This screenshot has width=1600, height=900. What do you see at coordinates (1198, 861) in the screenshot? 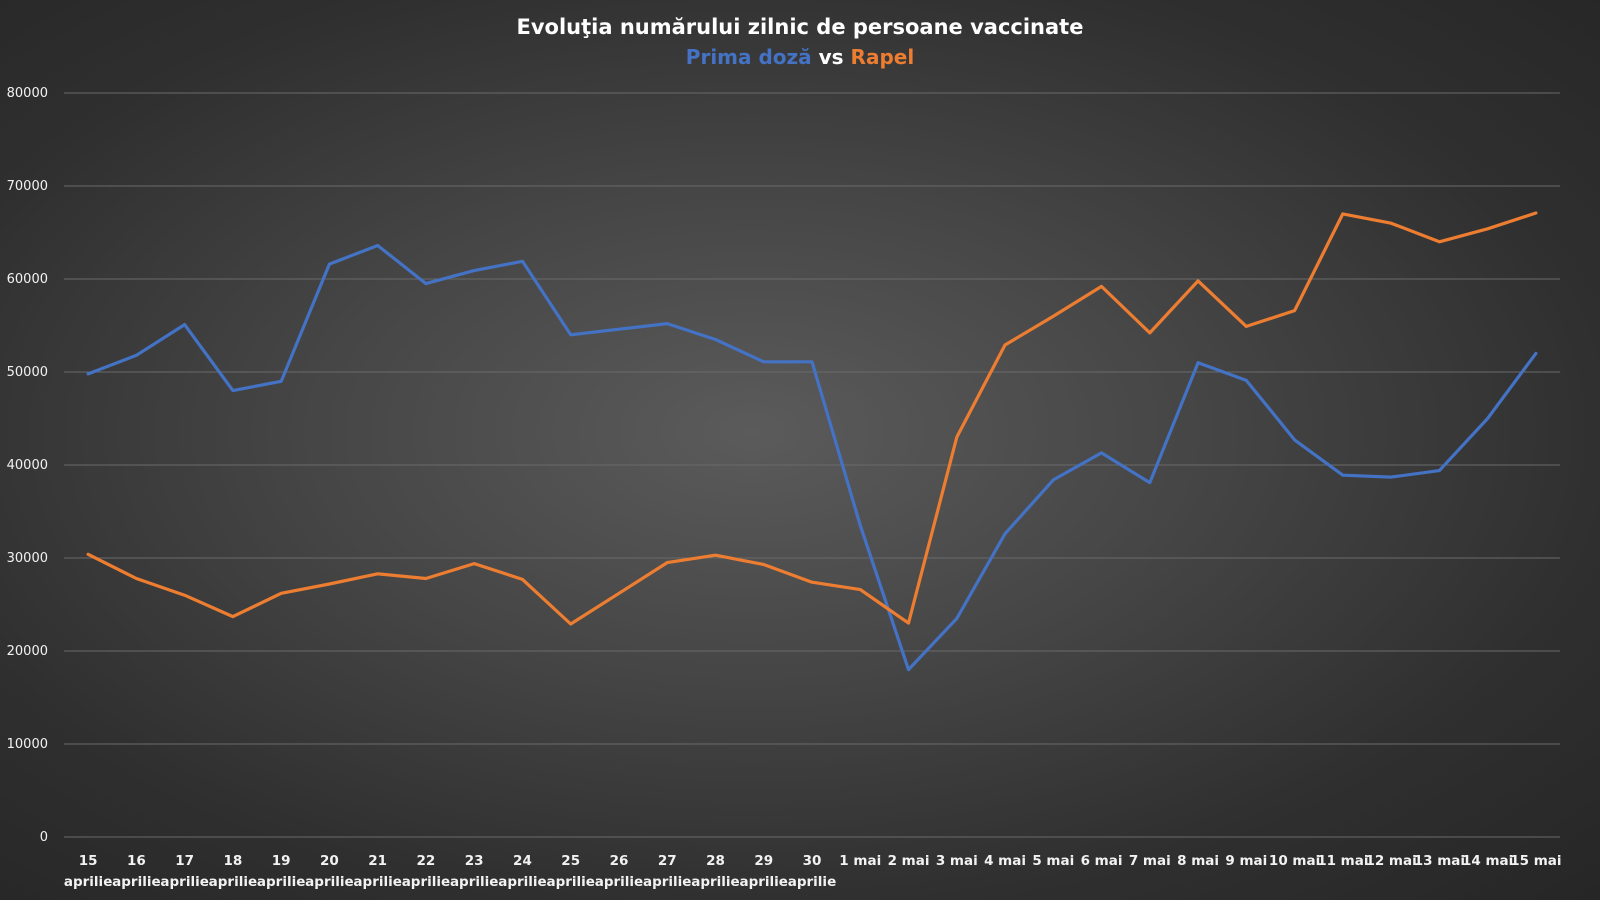
I see `x-tick-label: 8 mai` at bounding box center [1198, 861].